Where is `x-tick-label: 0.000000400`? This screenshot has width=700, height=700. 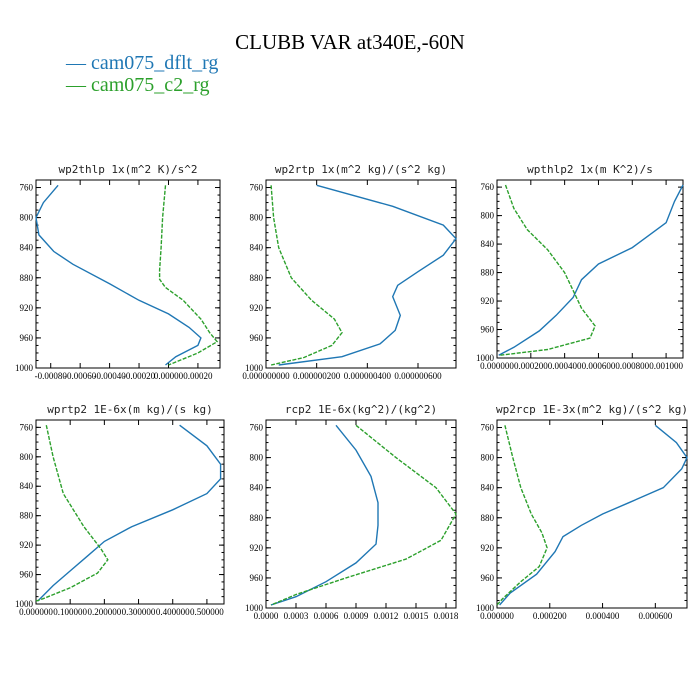
x-tick-label: 0.000000400 is located at coordinates (368, 376).